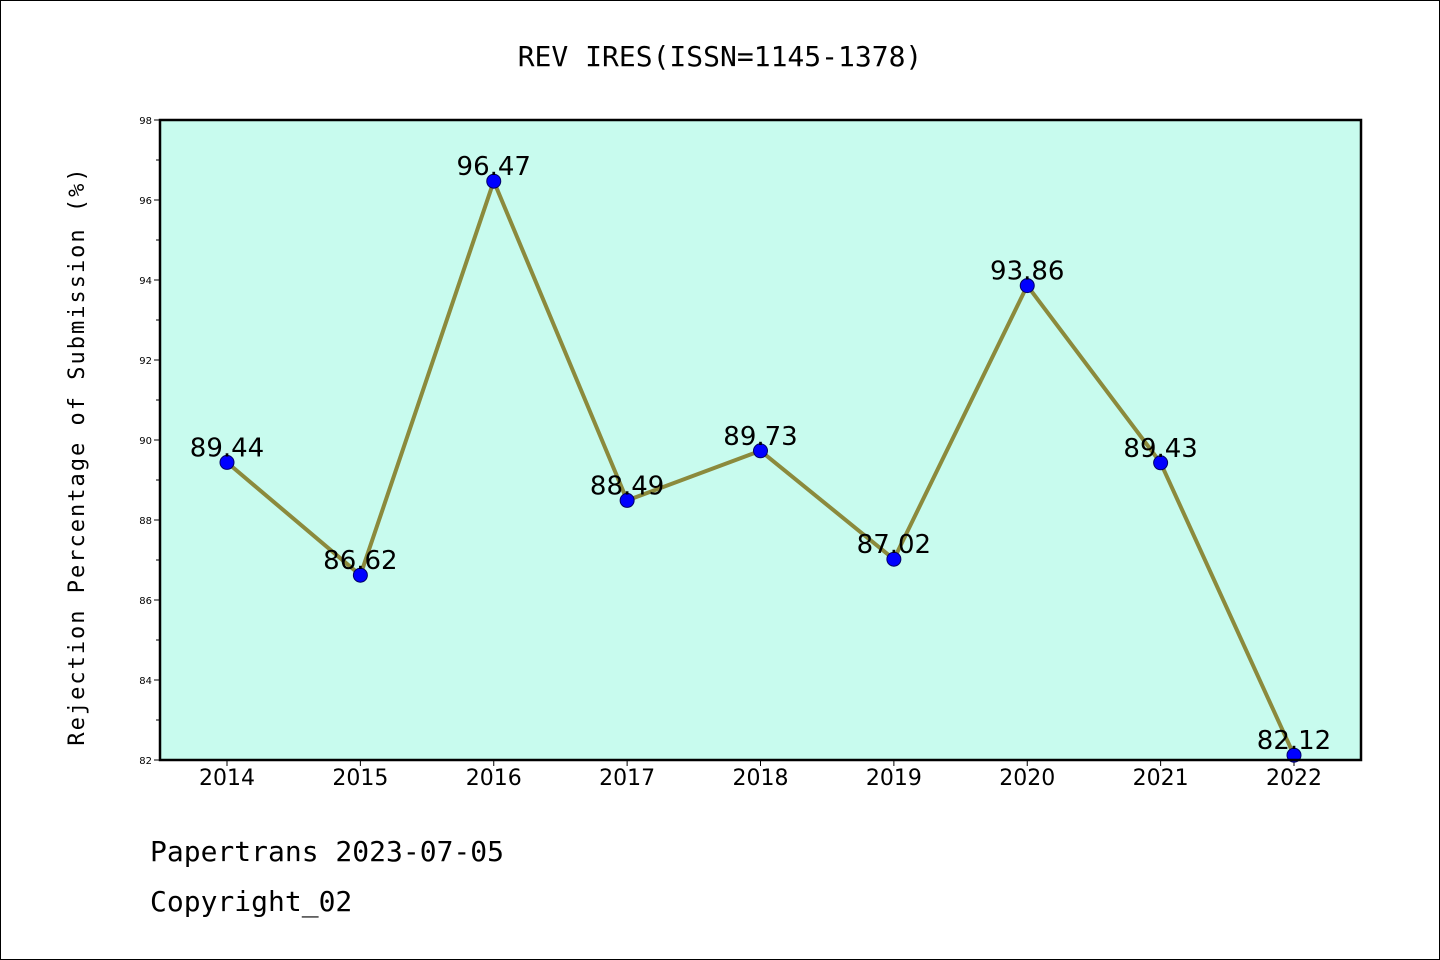  Describe the element at coordinates (77, 455) in the screenshot. I see `y-axis-label: Rejection Percentage of Submission (%)` at that location.